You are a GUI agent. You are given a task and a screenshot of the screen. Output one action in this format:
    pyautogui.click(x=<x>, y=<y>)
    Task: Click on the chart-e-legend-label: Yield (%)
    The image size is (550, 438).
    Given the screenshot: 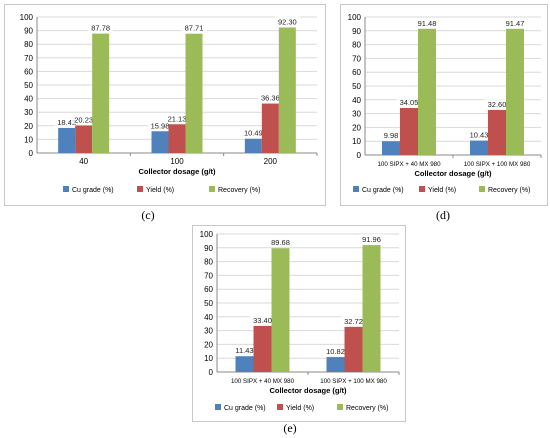 What is the action you would take?
    pyautogui.click(x=300, y=408)
    